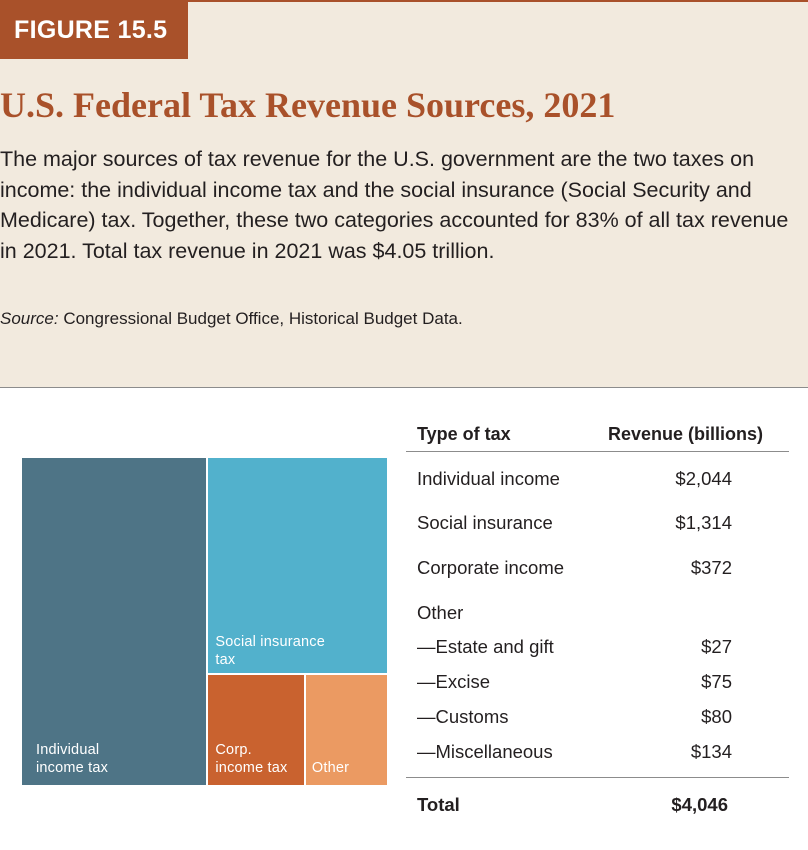  I want to click on table-total-value: $4,046, so click(699, 804).